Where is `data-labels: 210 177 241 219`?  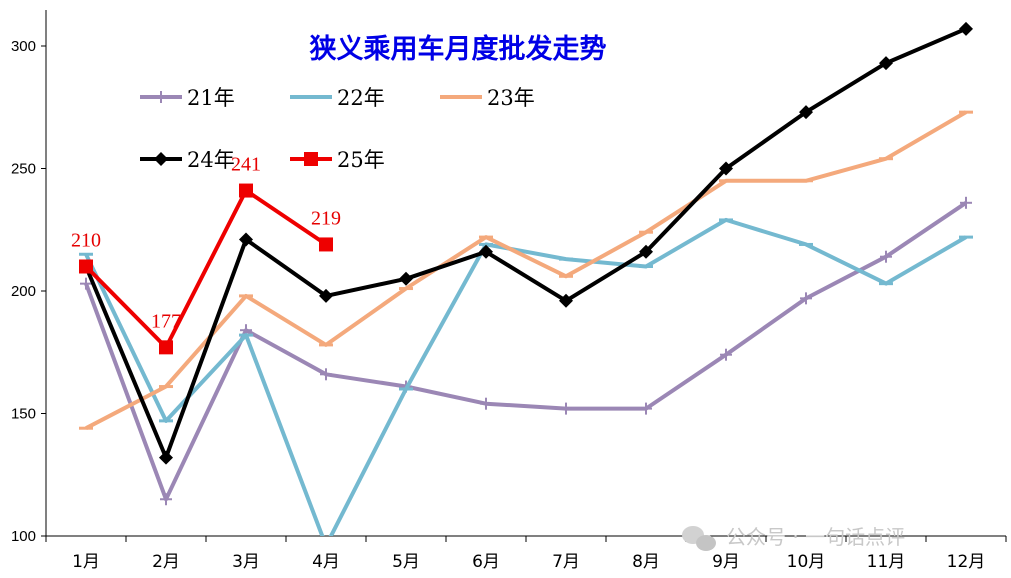 data-labels: 210 177 241 219 is located at coordinates (206, 243).